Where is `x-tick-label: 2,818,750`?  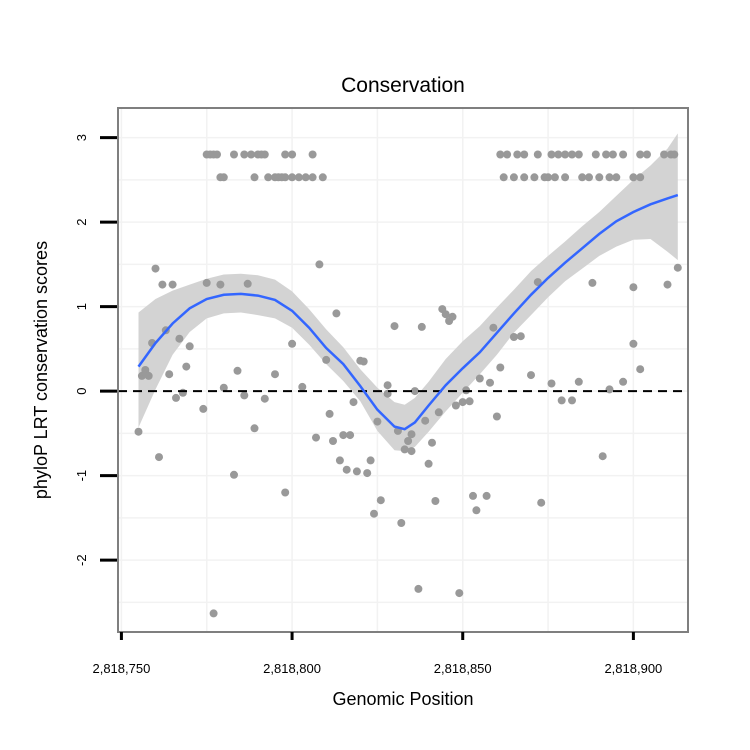
x-tick-label: 2,818,750 is located at coordinates (121, 668).